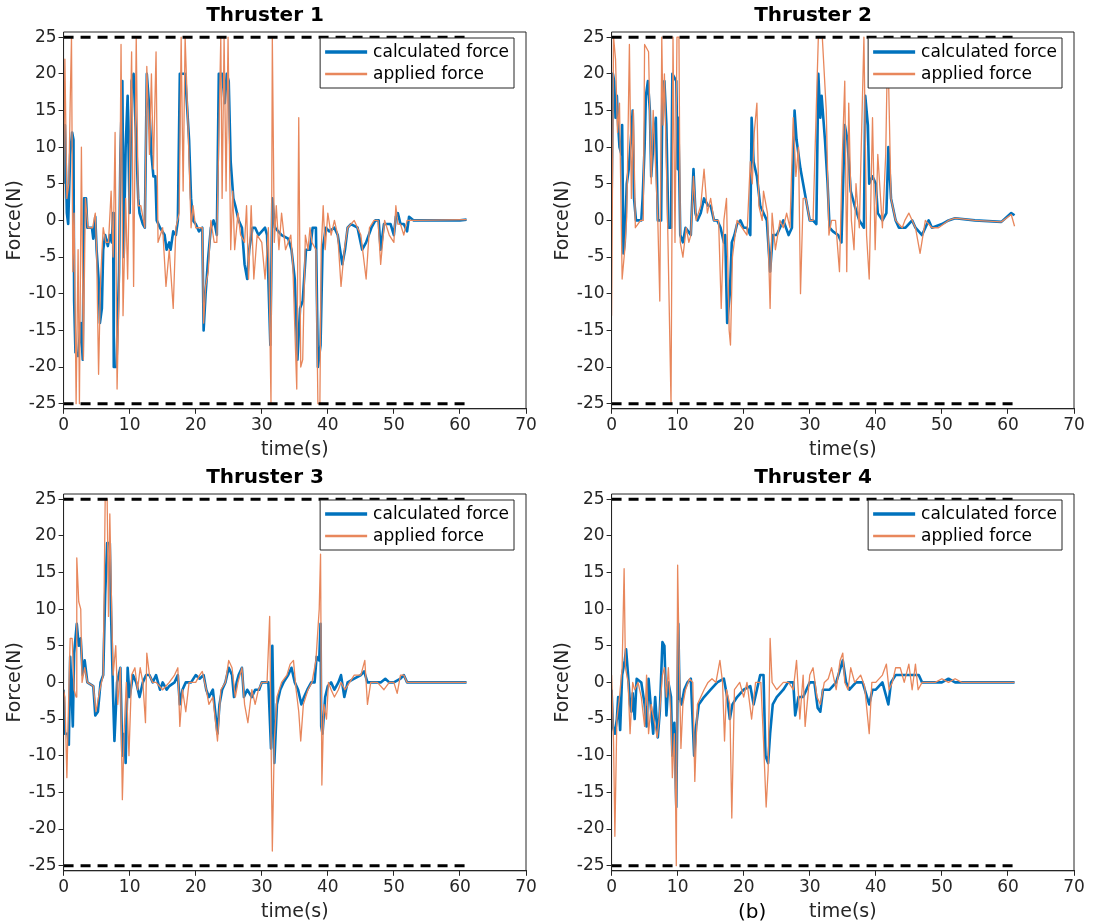 This screenshot has height=923, width=1096. What do you see at coordinates (265, 476) in the screenshot?
I see `chart-title: Thruster 3` at bounding box center [265, 476].